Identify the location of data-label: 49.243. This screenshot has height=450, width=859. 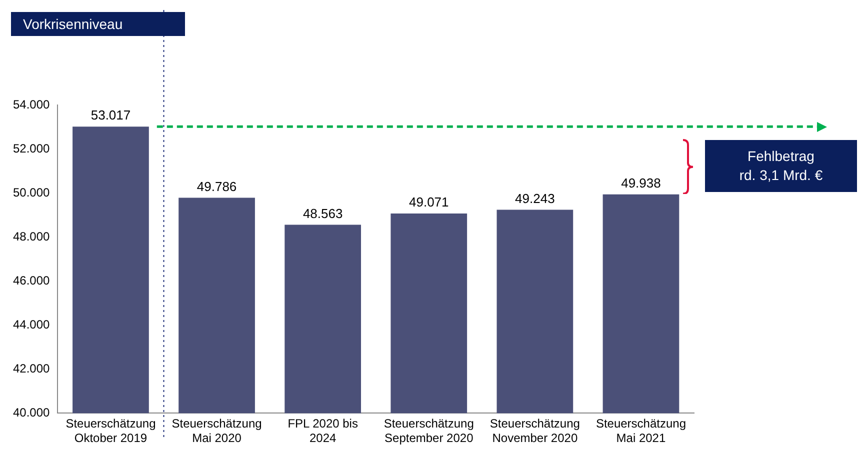
(535, 198).